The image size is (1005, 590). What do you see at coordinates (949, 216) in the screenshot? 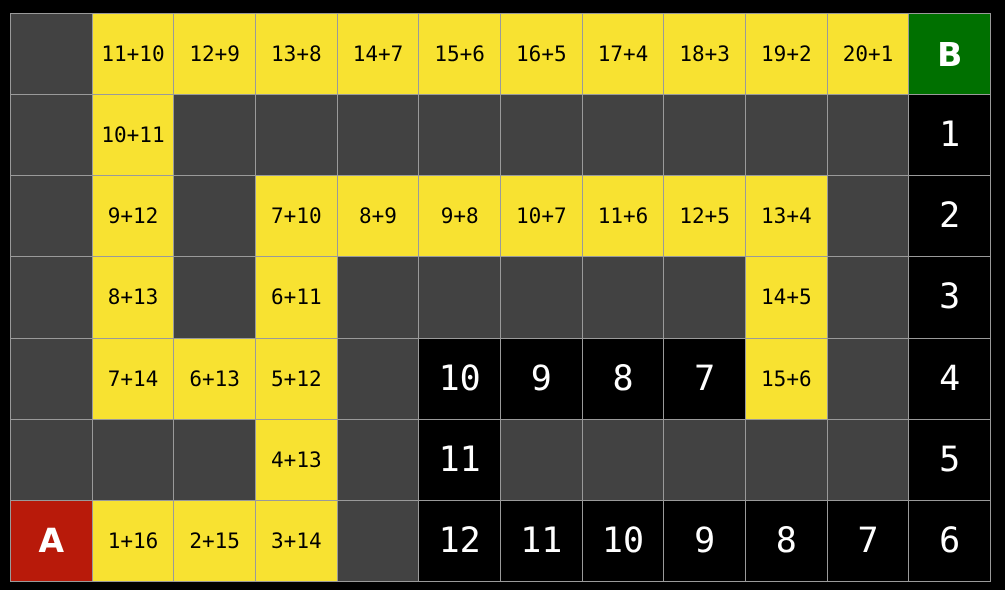
I see `countdown-cell: 2` at bounding box center [949, 216].